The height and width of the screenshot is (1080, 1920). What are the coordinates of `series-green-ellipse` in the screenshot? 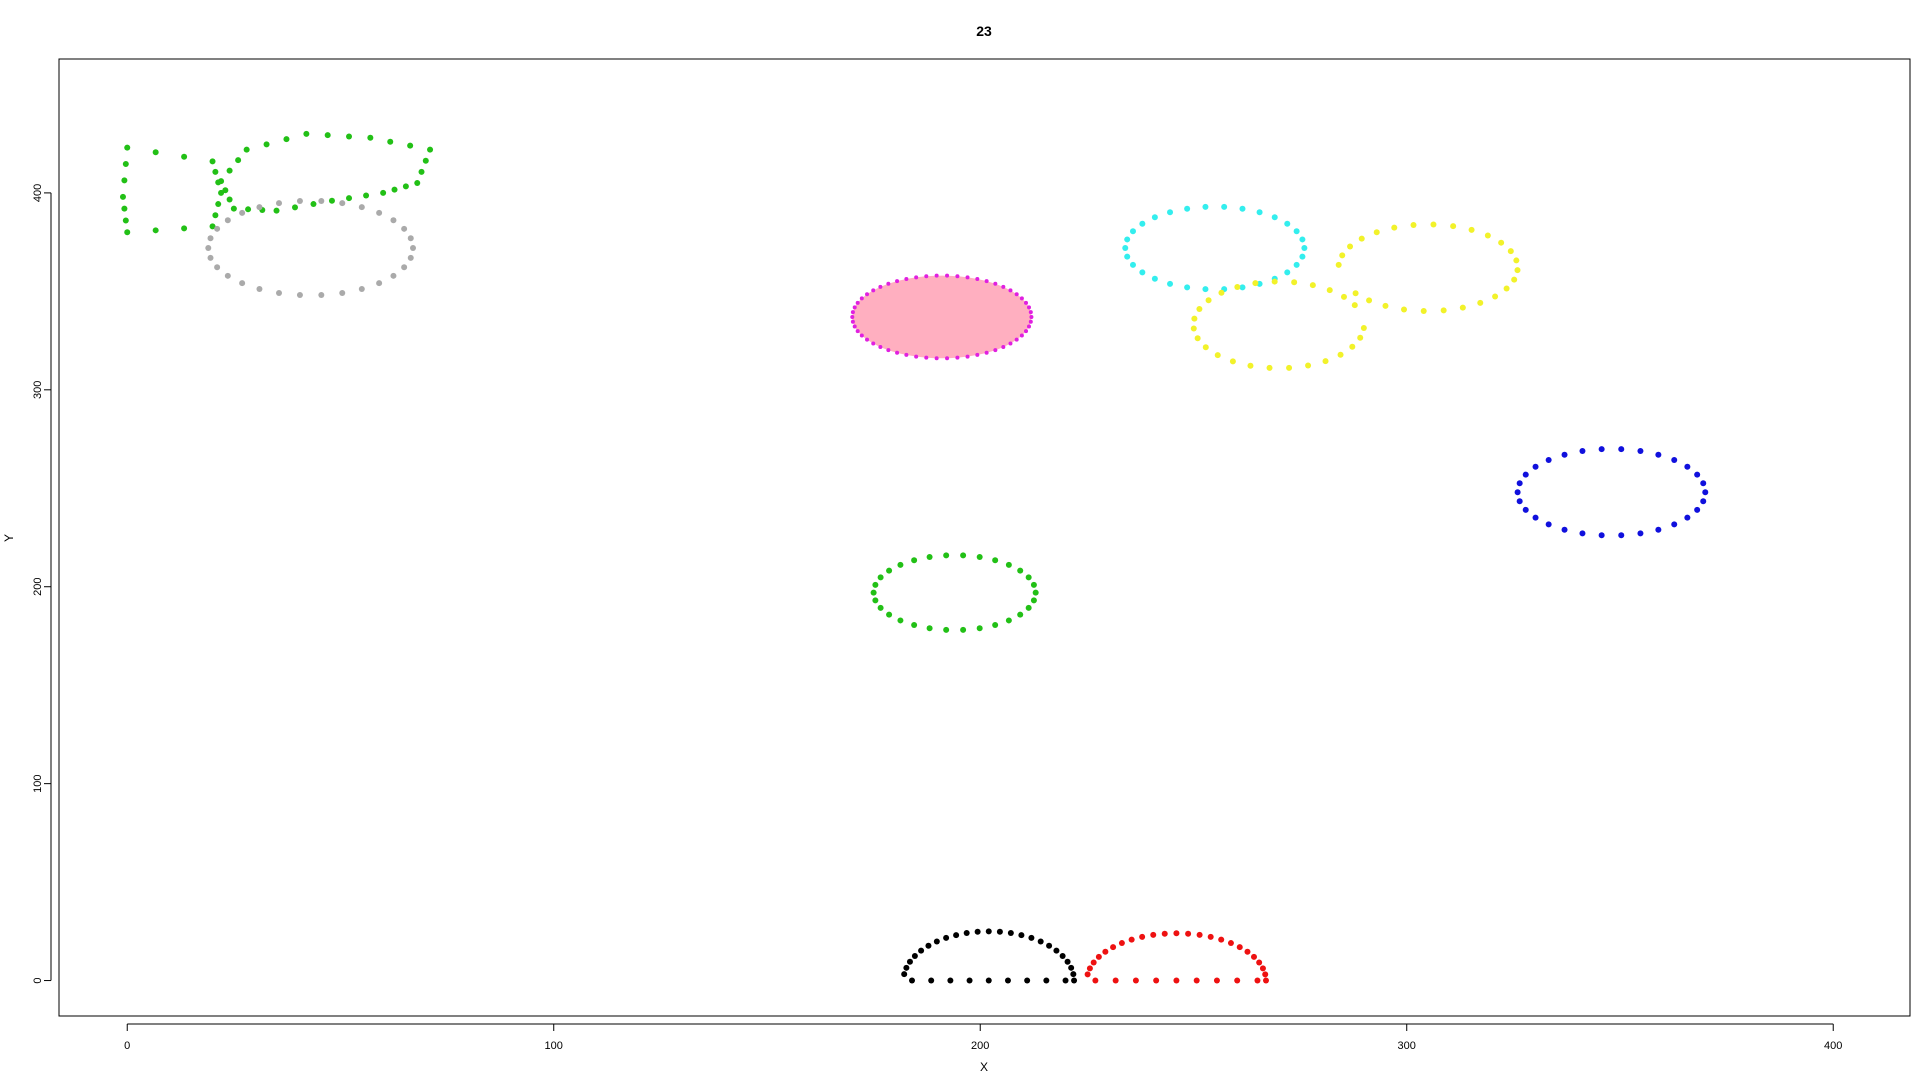 It's located at (954, 592).